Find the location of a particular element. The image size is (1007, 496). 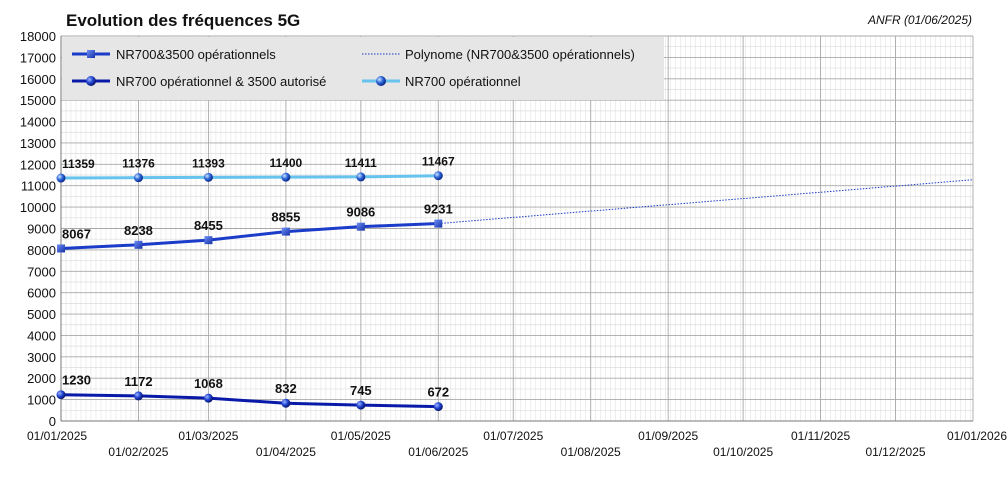

data-label: 8238 is located at coordinates (138, 230).